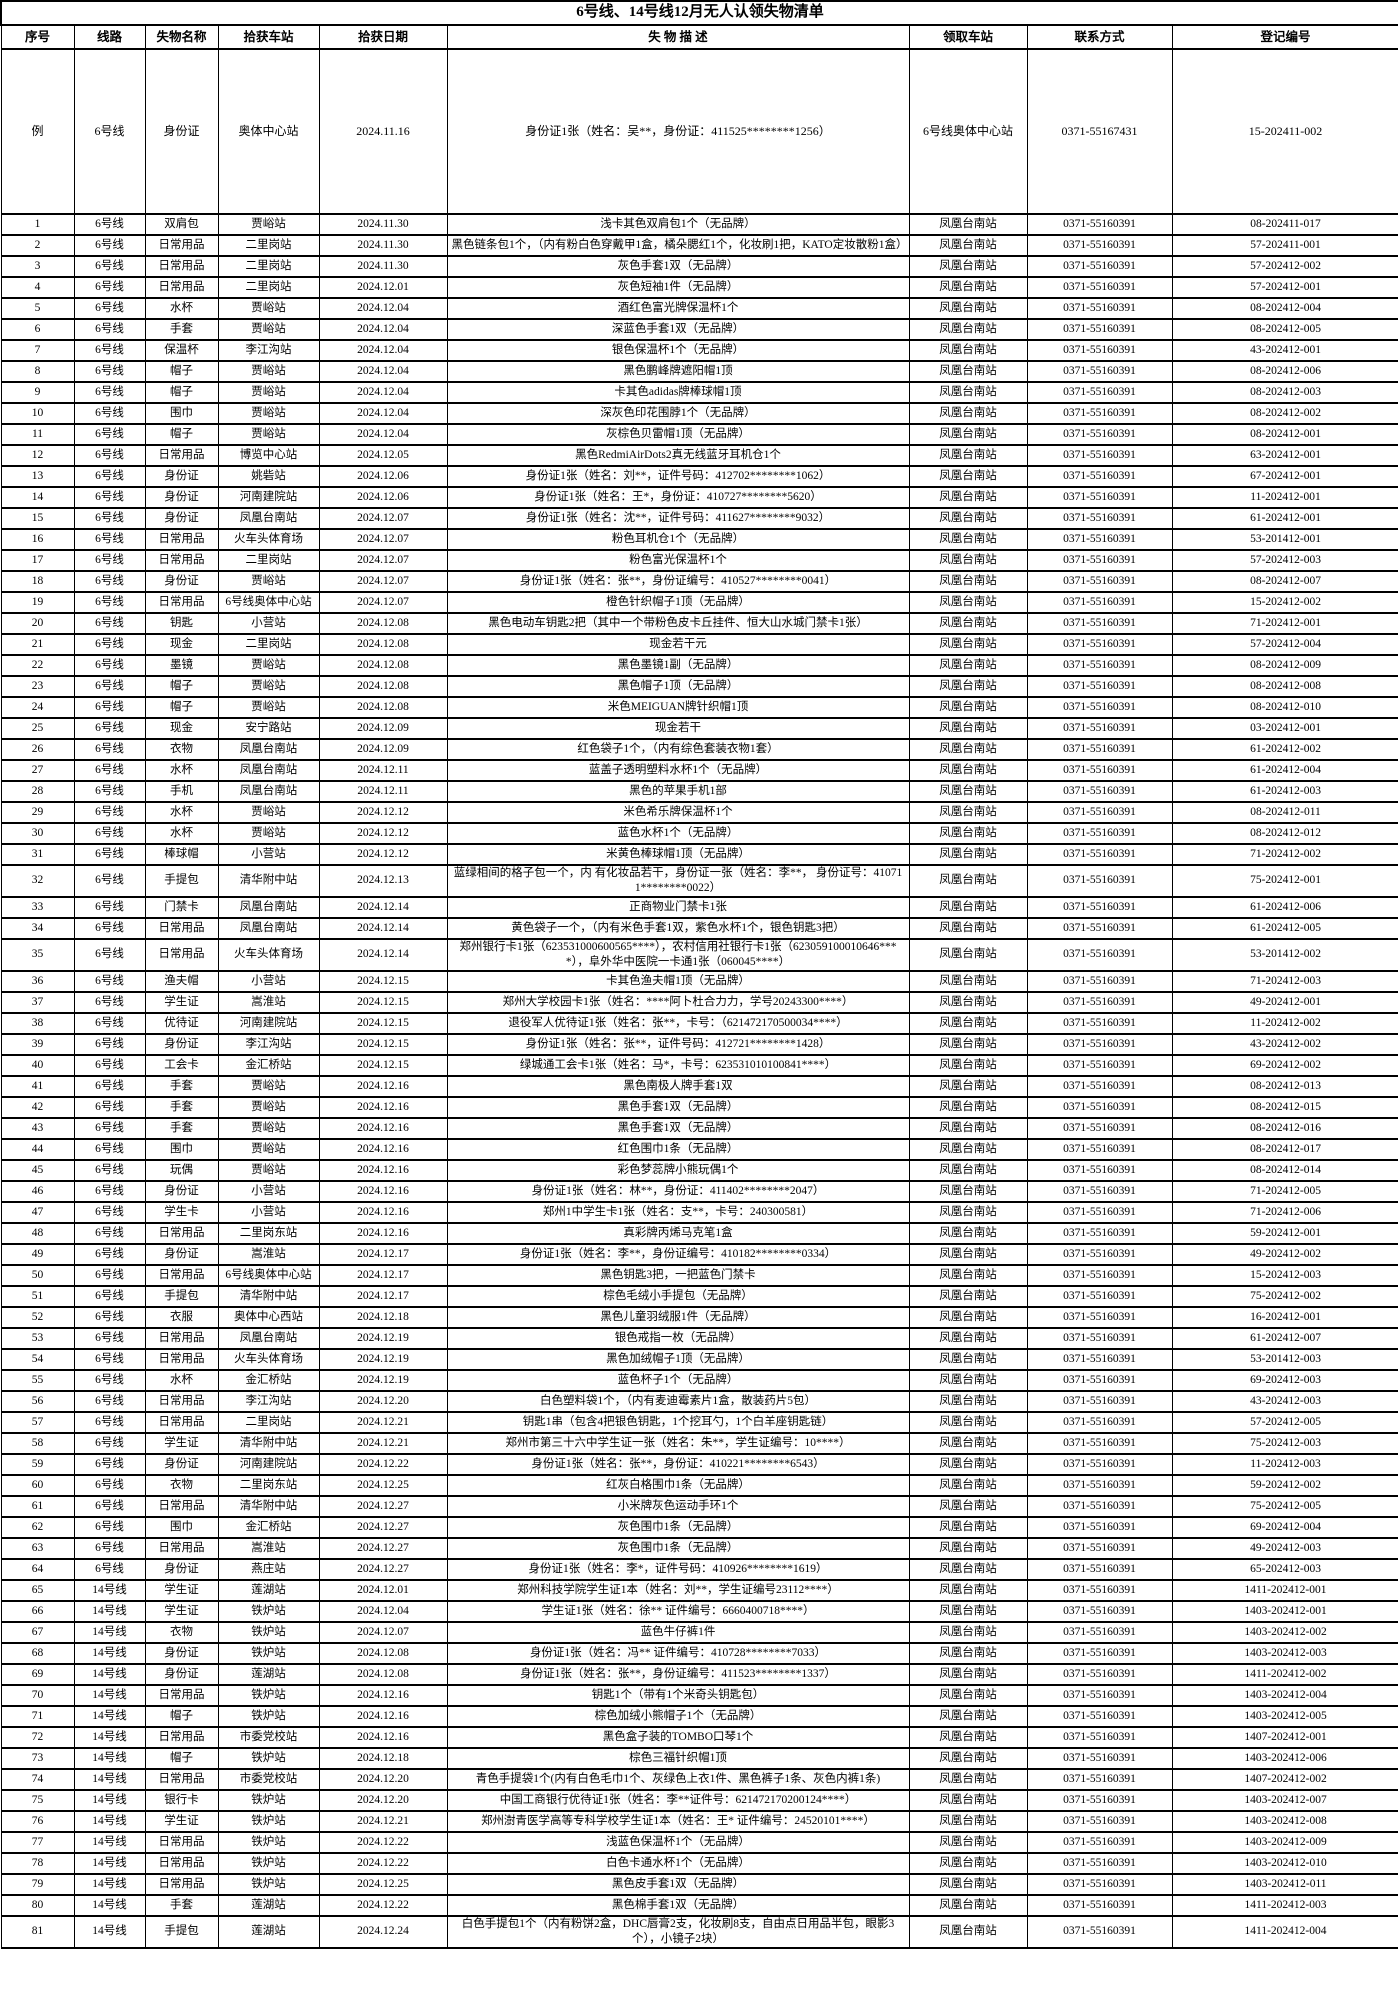 The height and width of the screenshot is (2013, 1398). I want to click on cell-description: 黑色加绒帽子1顶（无品牌）, so click(678, 1359).